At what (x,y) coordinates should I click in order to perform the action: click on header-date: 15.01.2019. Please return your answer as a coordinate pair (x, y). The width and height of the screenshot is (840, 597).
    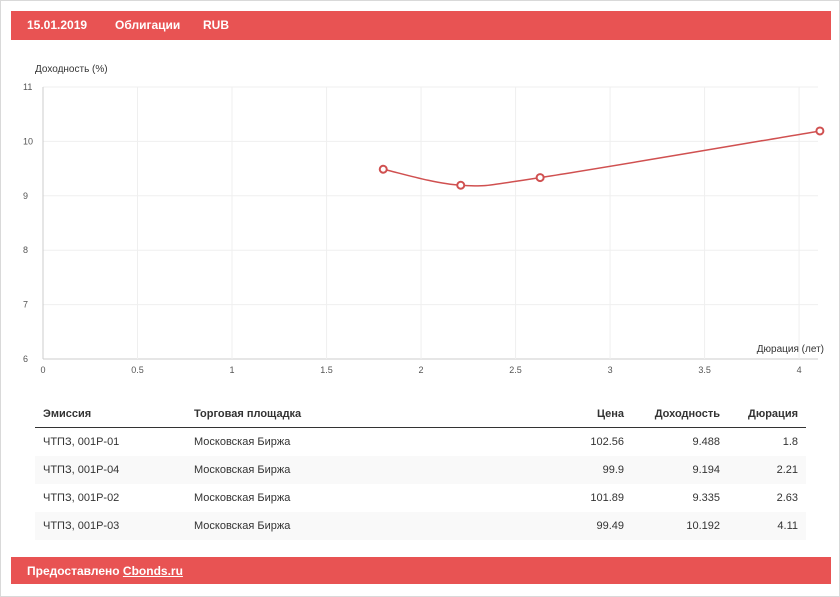
    Looking at the image, I should click on (57, 25).